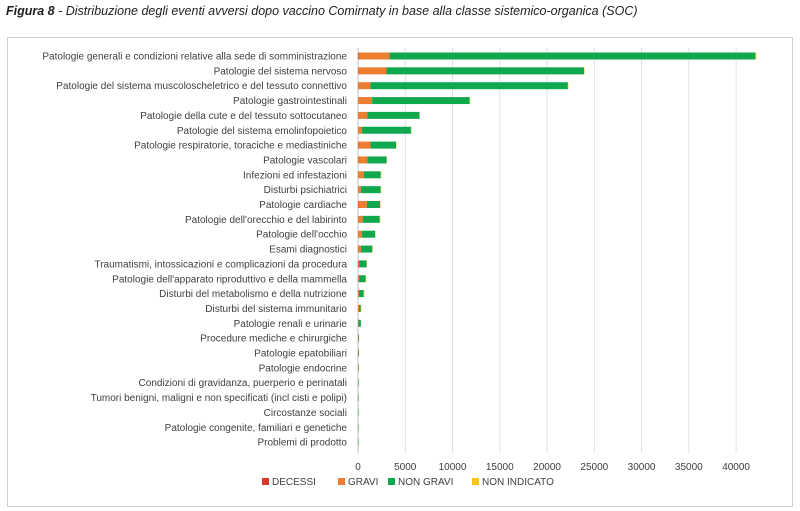 This screenshot has width=800, height=511. I want to click on x-tick-label: 25000, so click(594, 467).